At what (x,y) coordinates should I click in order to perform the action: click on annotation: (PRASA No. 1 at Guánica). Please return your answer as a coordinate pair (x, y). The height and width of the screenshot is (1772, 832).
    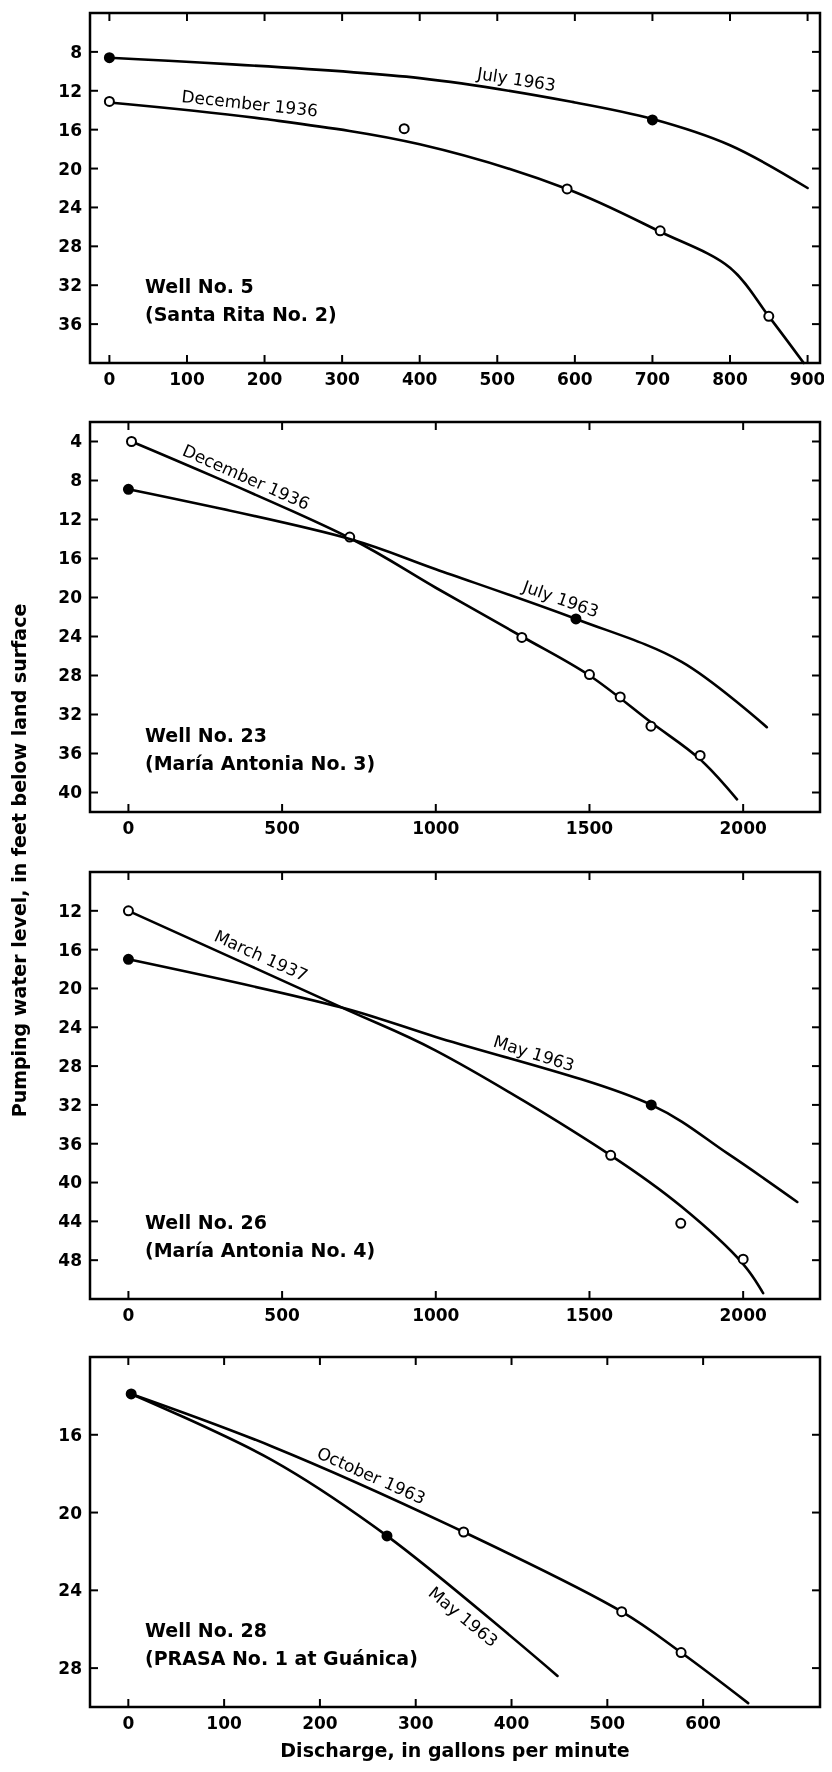
    Looking at the image, I should click on (281, 1658).